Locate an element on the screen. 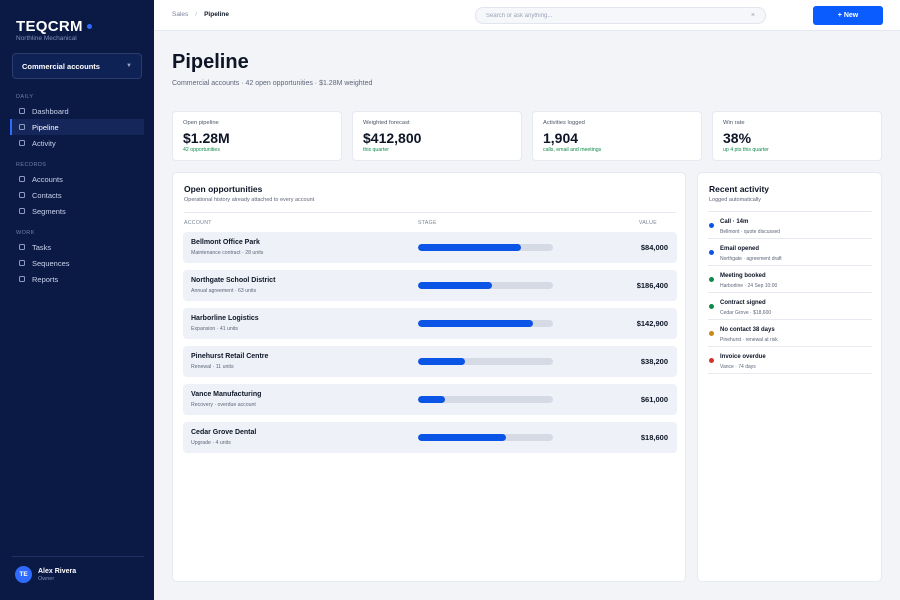 Image resolution: width=900 pixels, height=600 pixels. brand-name: TEQCRM is located at coordinates (49, 26).